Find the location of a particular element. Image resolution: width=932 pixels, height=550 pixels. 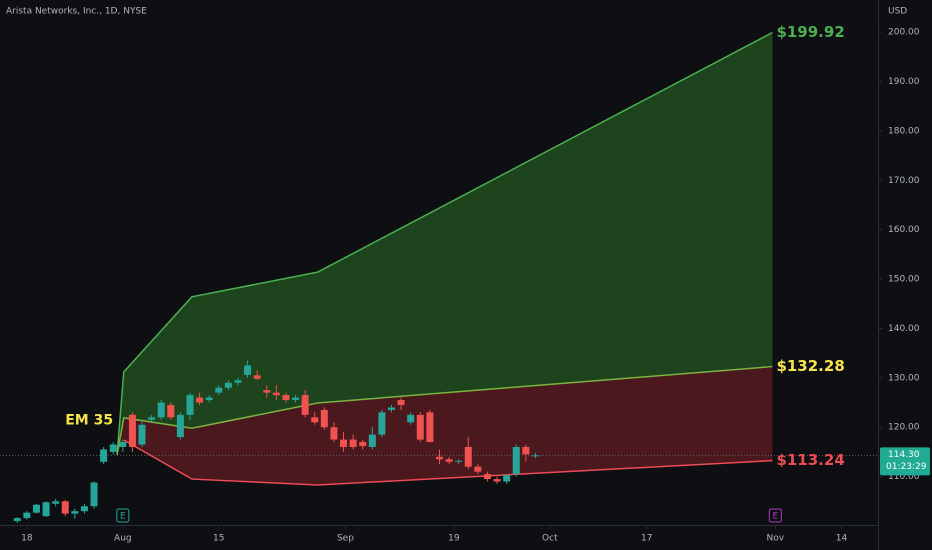

x-tick-label: Nov is located at coordinates (776, 539).